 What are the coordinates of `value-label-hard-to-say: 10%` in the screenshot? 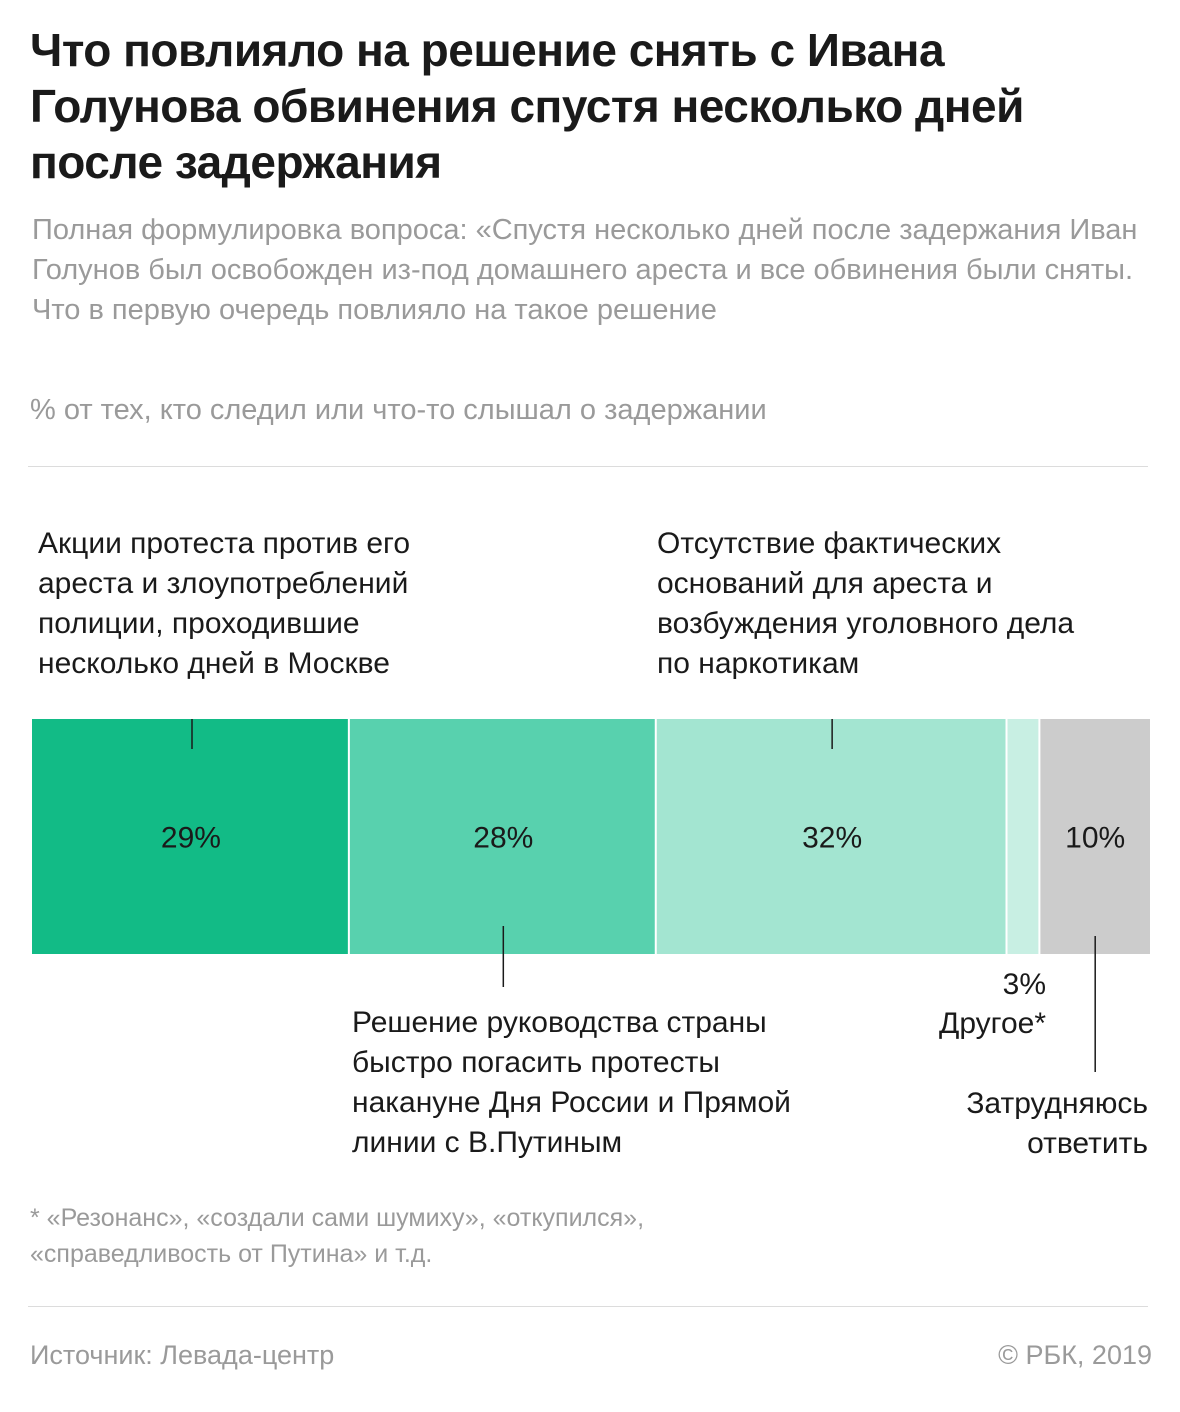 It's located at (1095, 838).